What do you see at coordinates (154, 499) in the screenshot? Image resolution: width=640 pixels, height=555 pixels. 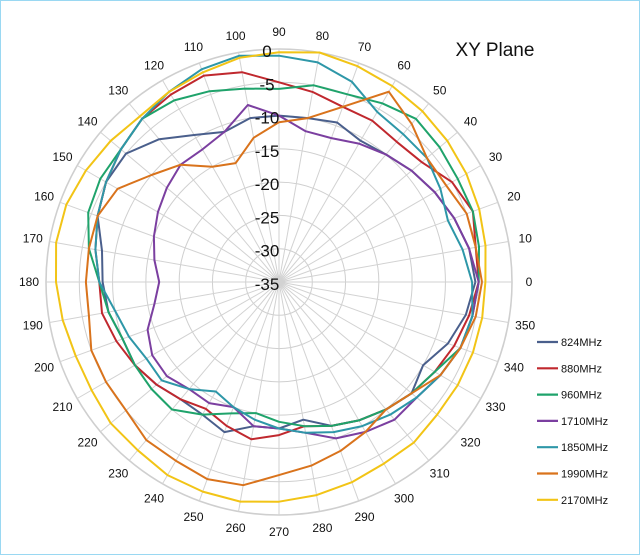 I see `angle-tick-label: 240` at bounding box center [154, 499].